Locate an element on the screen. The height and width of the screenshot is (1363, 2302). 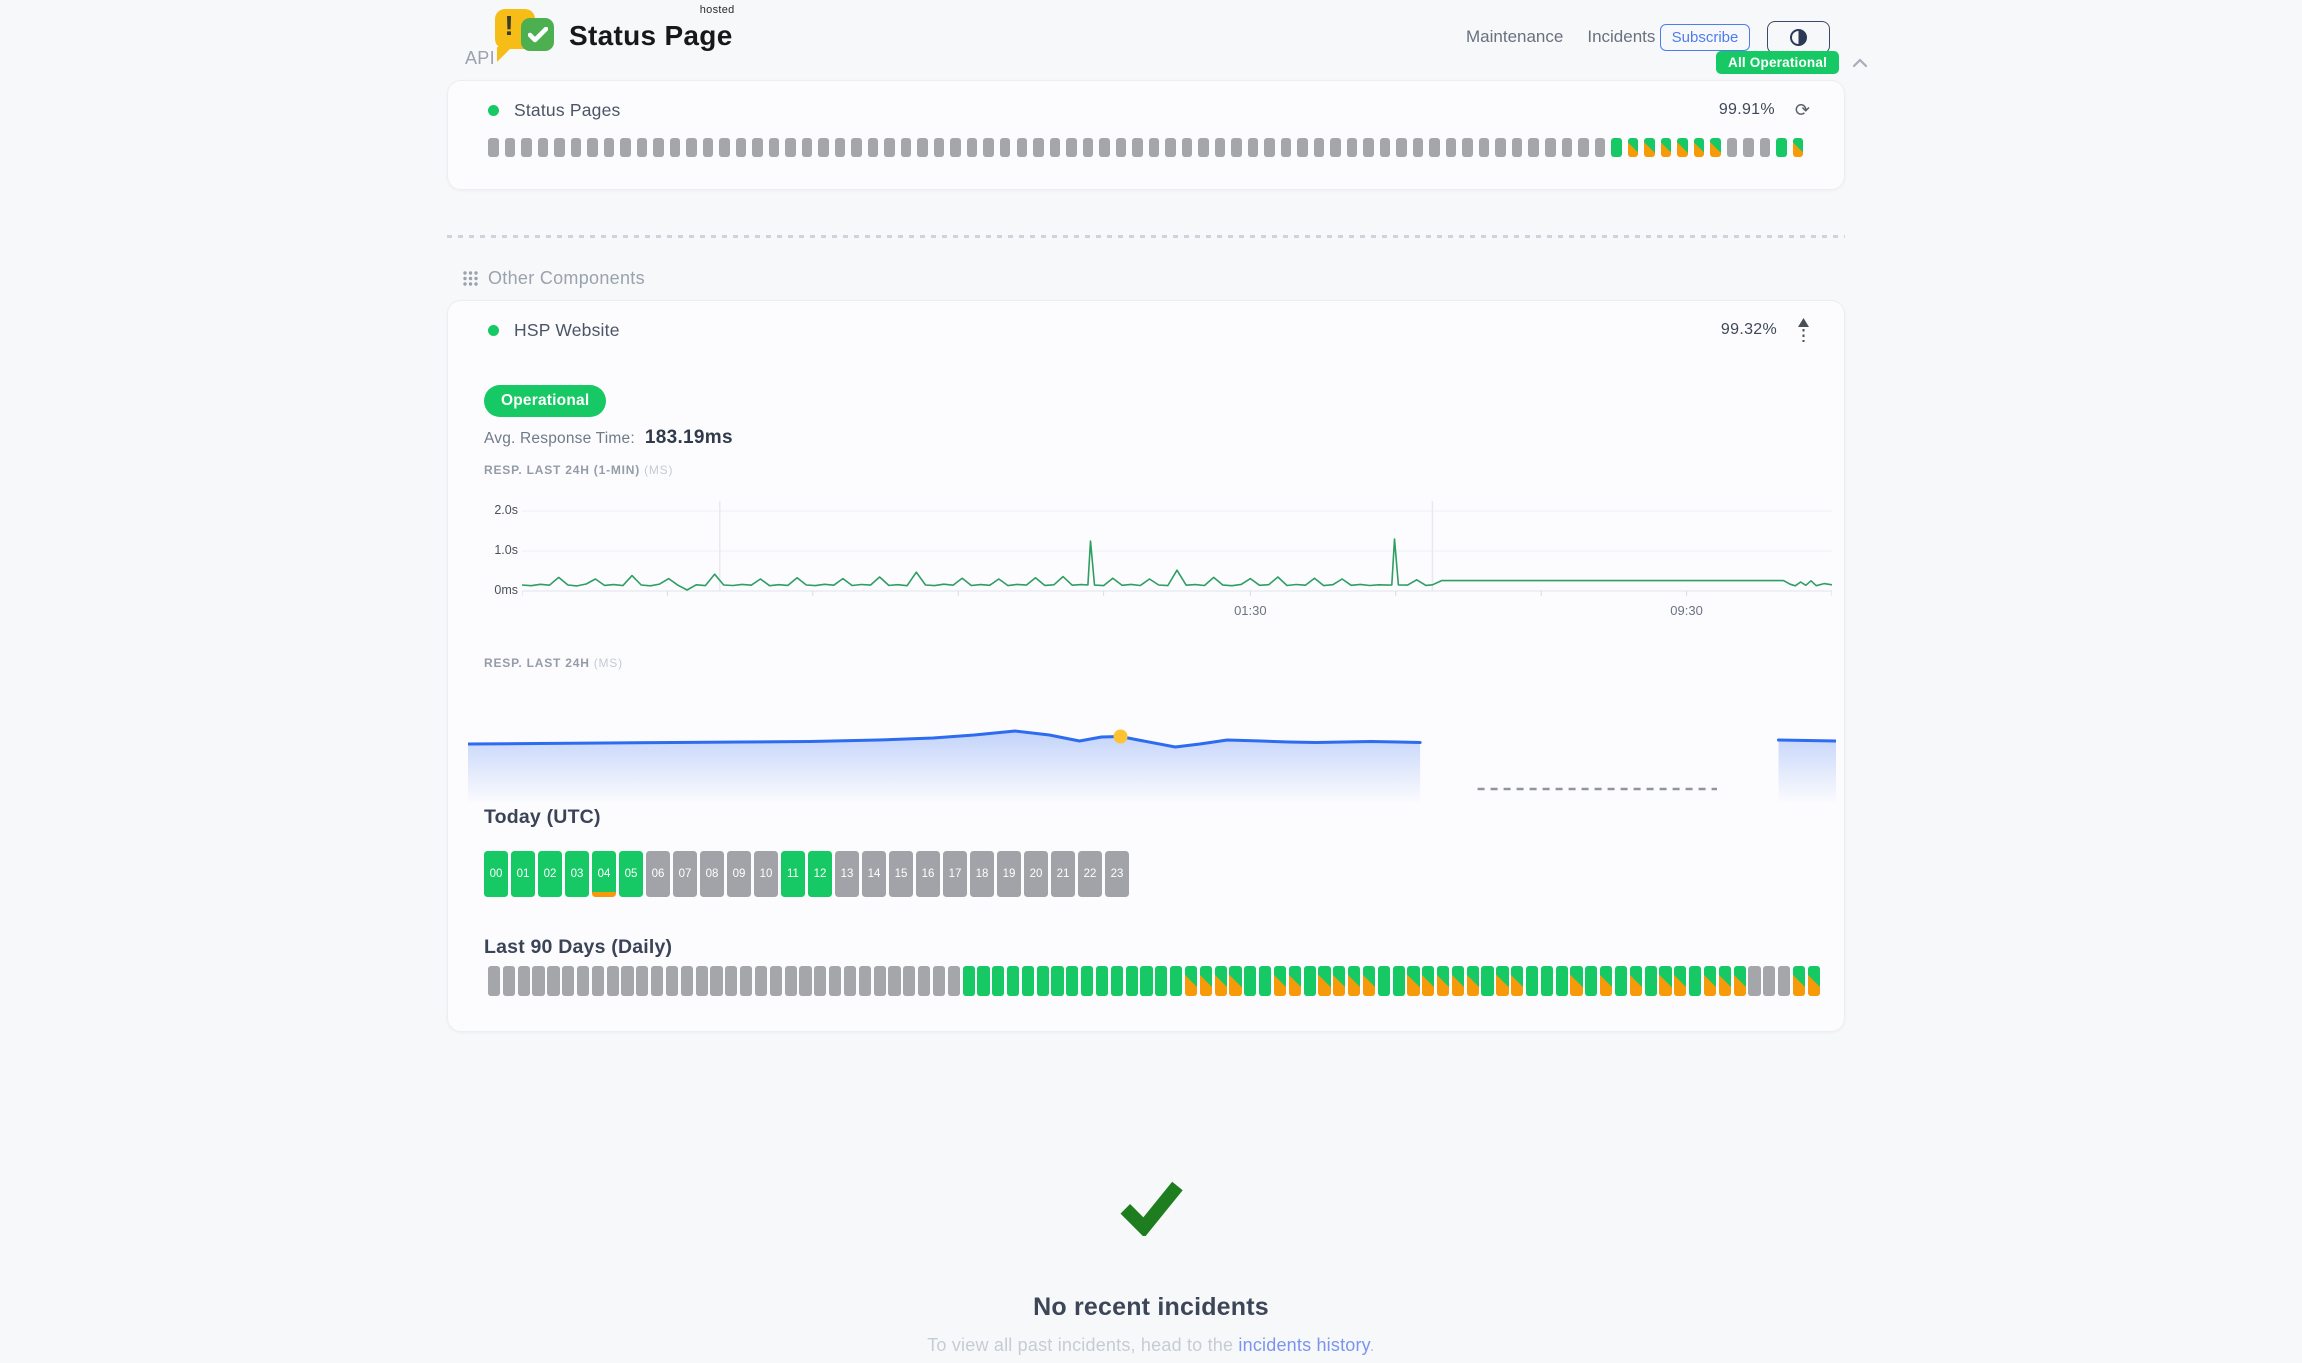
incidents-history-link: incidents history is located at coordinates (1304, 1345).